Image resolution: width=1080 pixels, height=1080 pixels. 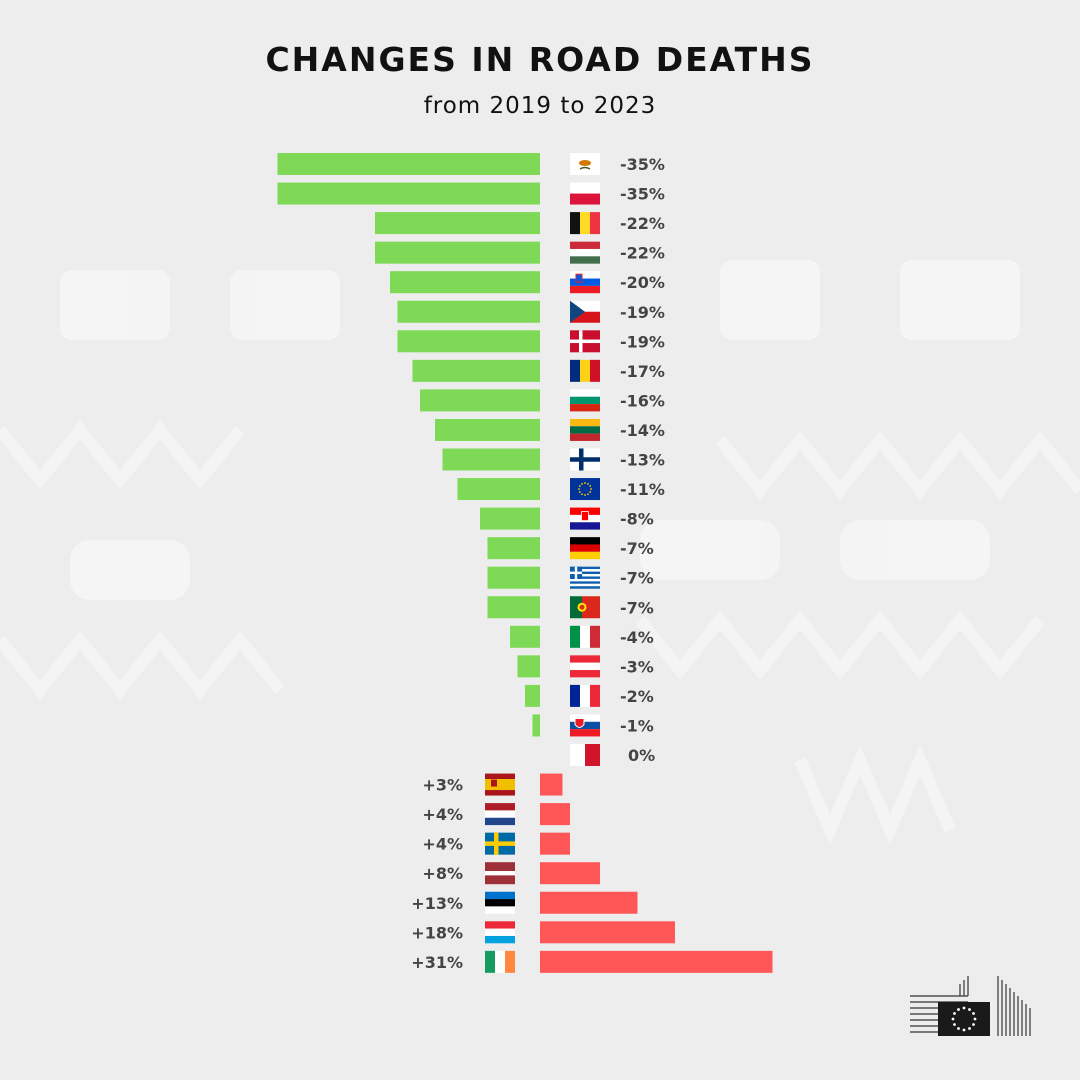 What do you see at coordinates (540, 106) in the screenshot?
I see `chart-subtitle: from 2019 to 2023` at bounding box center [540, 106].